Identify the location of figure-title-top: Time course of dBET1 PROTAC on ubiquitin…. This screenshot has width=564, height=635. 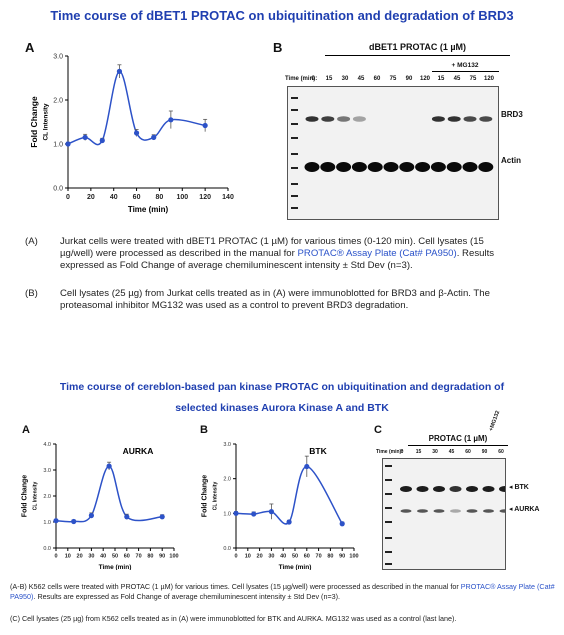
(282, 15).